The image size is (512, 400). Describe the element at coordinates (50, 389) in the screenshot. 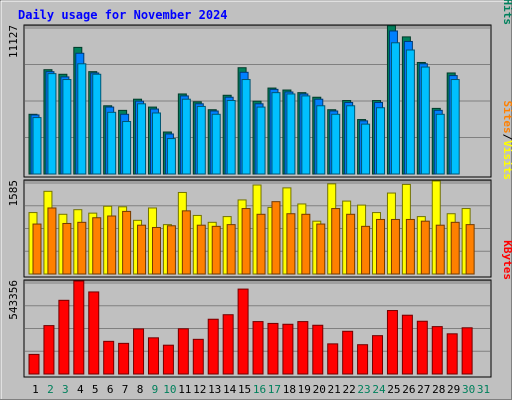

I see `day-label: 2` at that location.